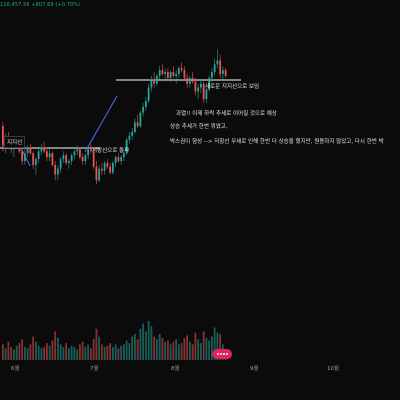 This screenshot has height=400, width=400. I want to click on time-axis-label: 9월, so click(254, 369).